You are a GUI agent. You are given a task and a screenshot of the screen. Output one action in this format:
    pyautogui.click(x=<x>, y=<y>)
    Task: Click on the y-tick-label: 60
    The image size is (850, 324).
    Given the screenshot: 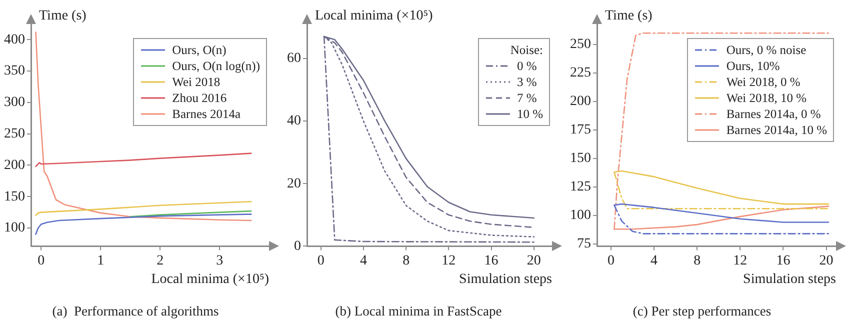 What is the action you would take?
    pyautogui.click(x=294, y=58)
    